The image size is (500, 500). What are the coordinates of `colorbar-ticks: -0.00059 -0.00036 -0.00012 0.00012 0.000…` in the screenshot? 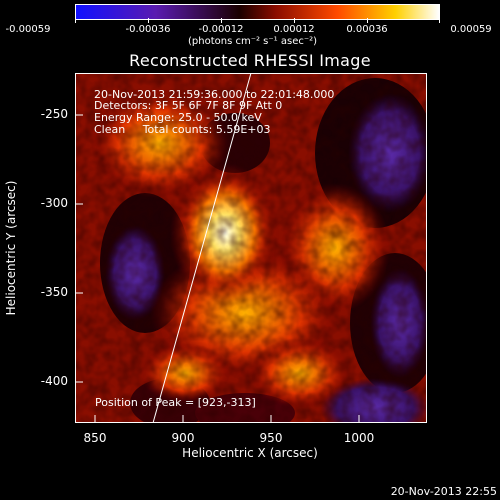 It's located at (249, 17).